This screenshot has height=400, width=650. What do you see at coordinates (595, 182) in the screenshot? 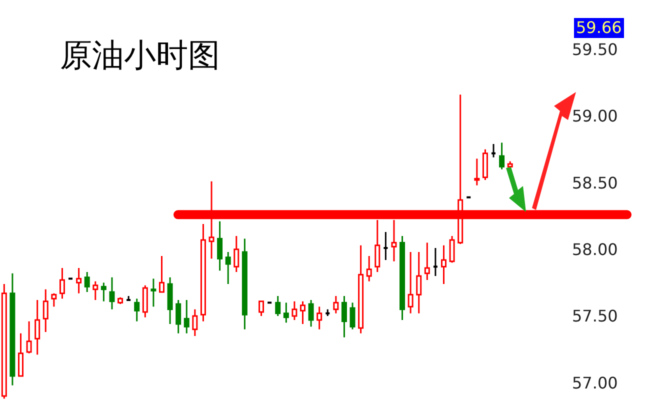
I see `y-tick-label: 58.50` at bounding box center [595, 182].